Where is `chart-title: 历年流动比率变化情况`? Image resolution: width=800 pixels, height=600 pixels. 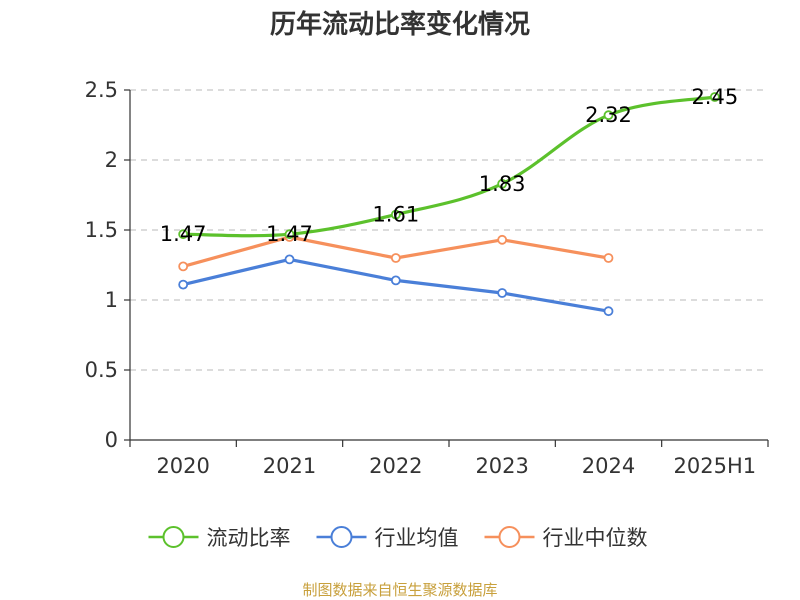 chart-title: 历年流动比率变化情况 is located at coordinates (400, 24).